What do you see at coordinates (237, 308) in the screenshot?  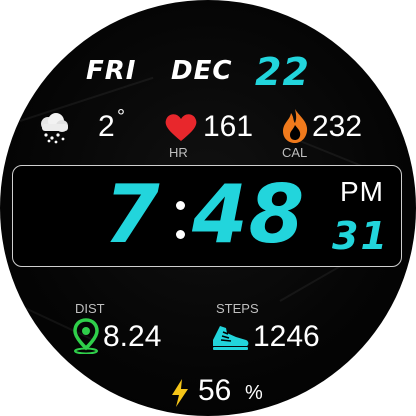 I see `steps-label: STEPS` at bounding box center [237, 308].